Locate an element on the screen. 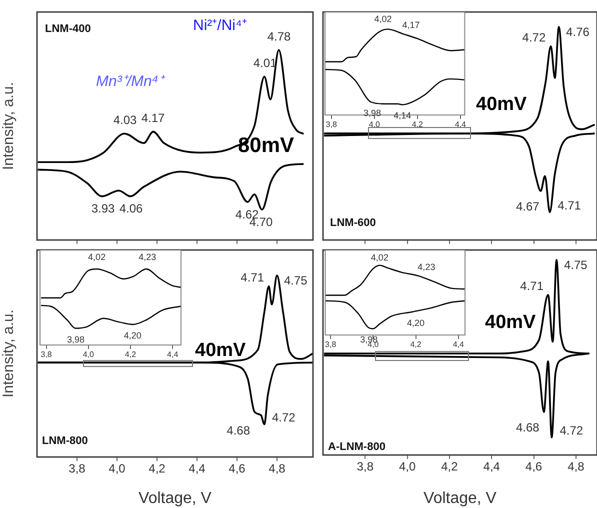 This screenshot has width=597, height=508. annotation: LNM-800 is located at coordinates (65, 441).